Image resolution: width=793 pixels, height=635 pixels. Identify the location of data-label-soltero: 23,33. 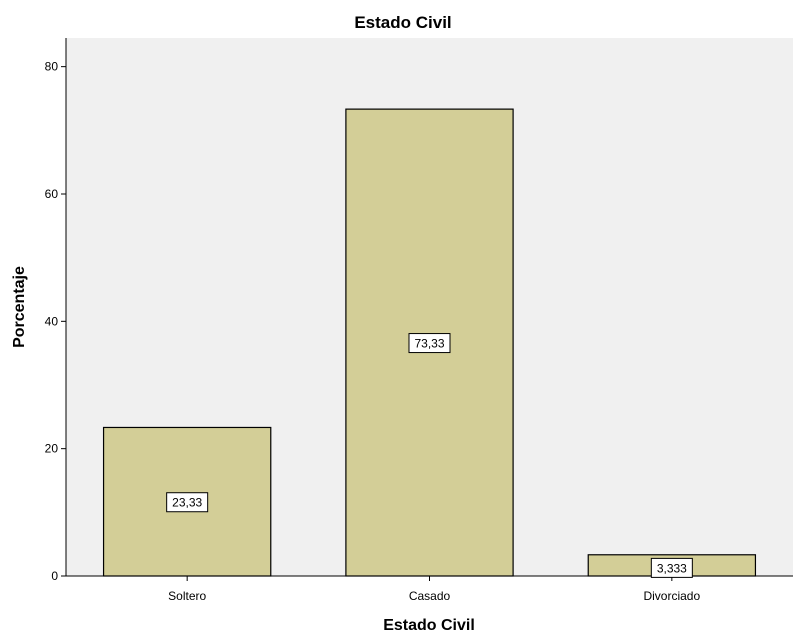
(187, 502).